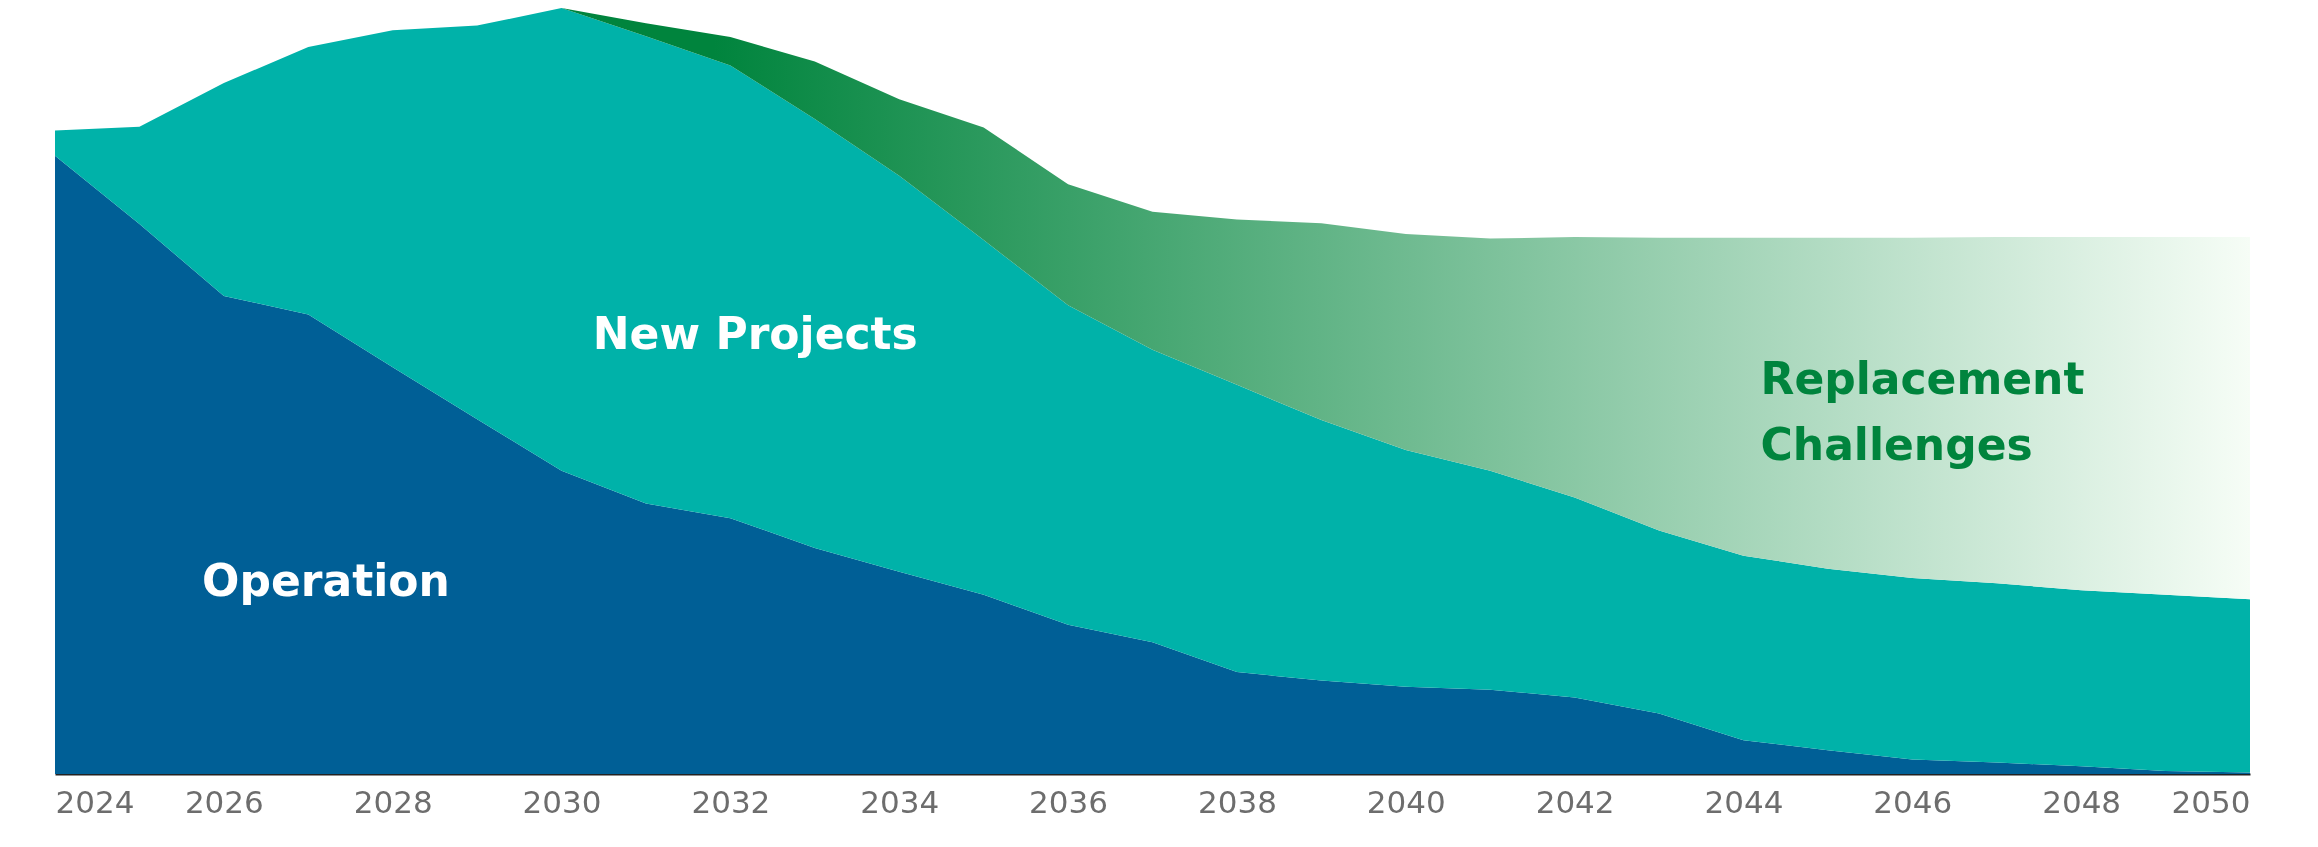 The width and height of the screenshot is (2318, 847). Describe the element at coordinates (224, 801) in the screenshot. I see `x-tick-label: 2026` at that location.